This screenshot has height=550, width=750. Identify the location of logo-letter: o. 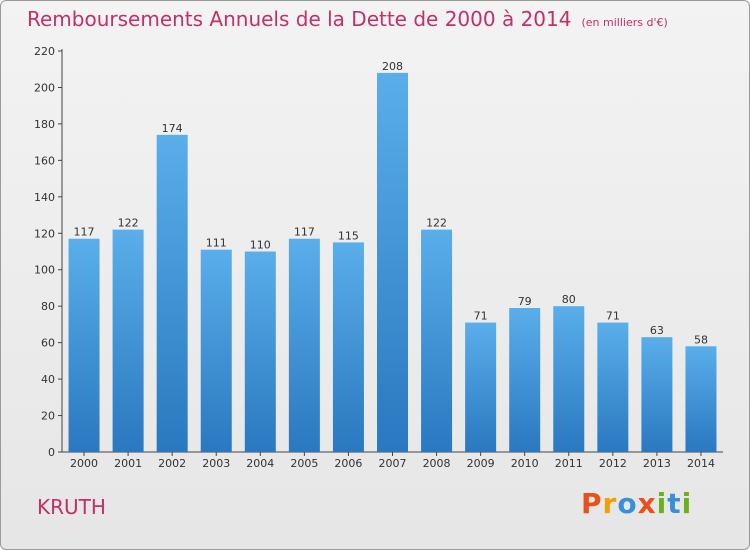
(627, 503).